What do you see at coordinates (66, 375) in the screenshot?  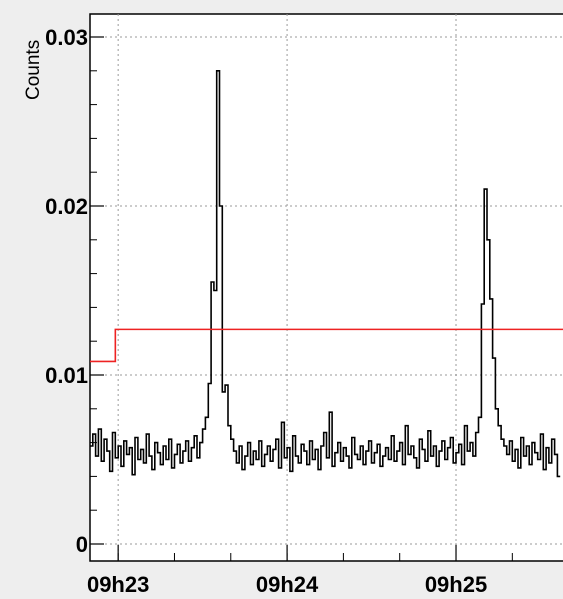 I see `y-tick-label: 0.01` at bounding box center [66, 375].